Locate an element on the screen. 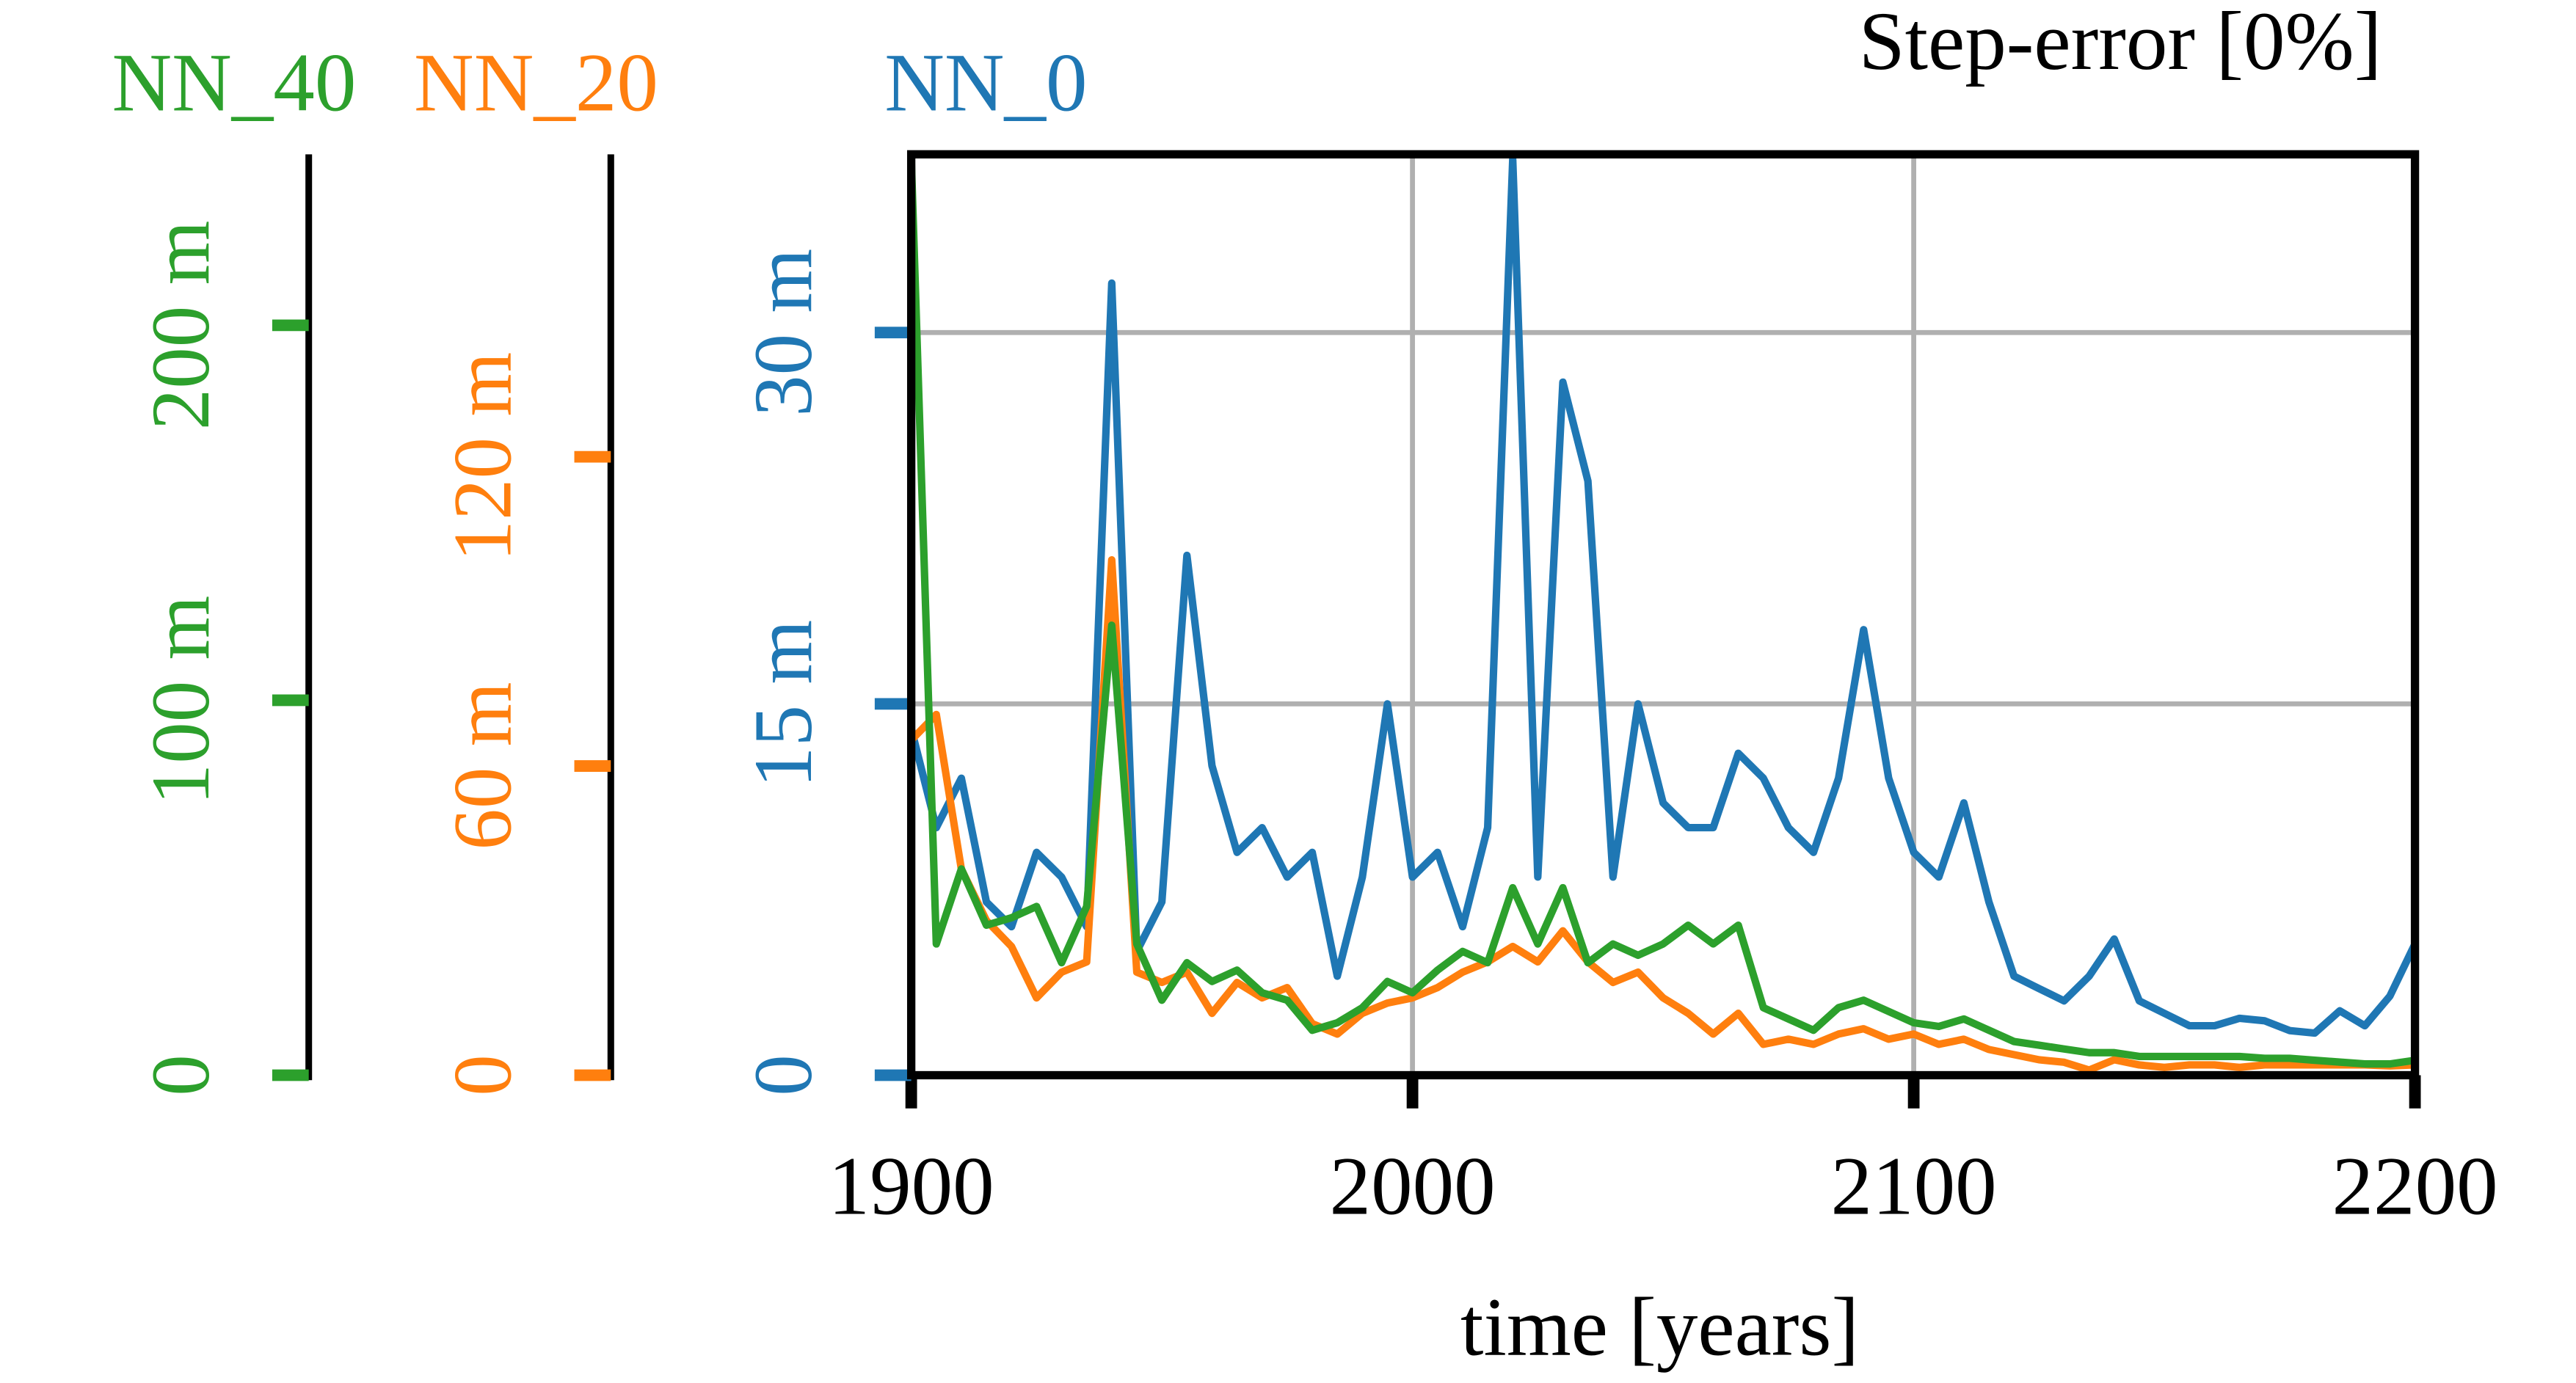 This screenshot has width=2576, height=1383. x-axis-label: time [years] is located at coordinates (1659, 1327).